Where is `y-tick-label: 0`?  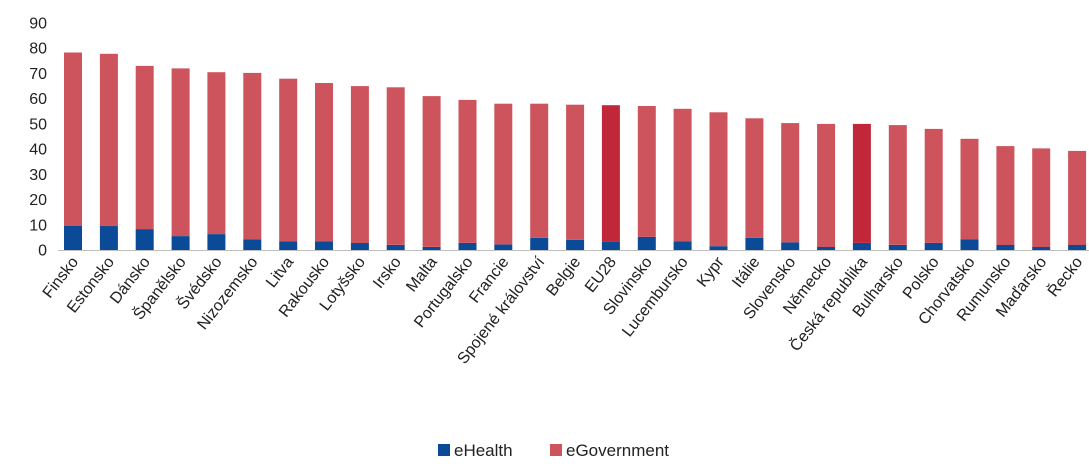 y-tick-label: 0 is located at coordinates (42, 251).